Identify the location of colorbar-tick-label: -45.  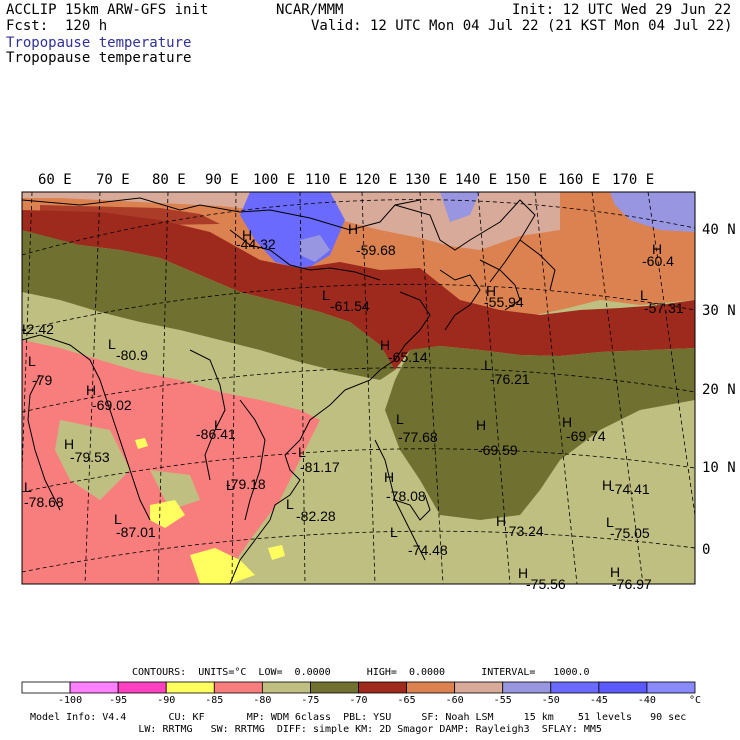
(598, 700).